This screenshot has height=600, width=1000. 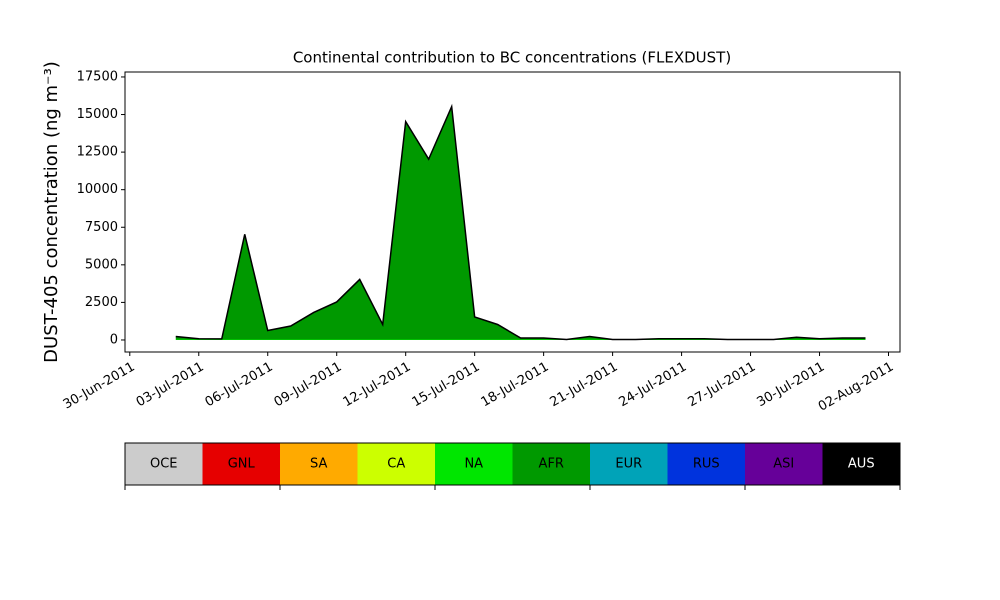 What do you see at coordinates (856, 387) in the screenshot?
I see `x-tick-label: 02-Aug-2011` at bounding box center [856, 387].